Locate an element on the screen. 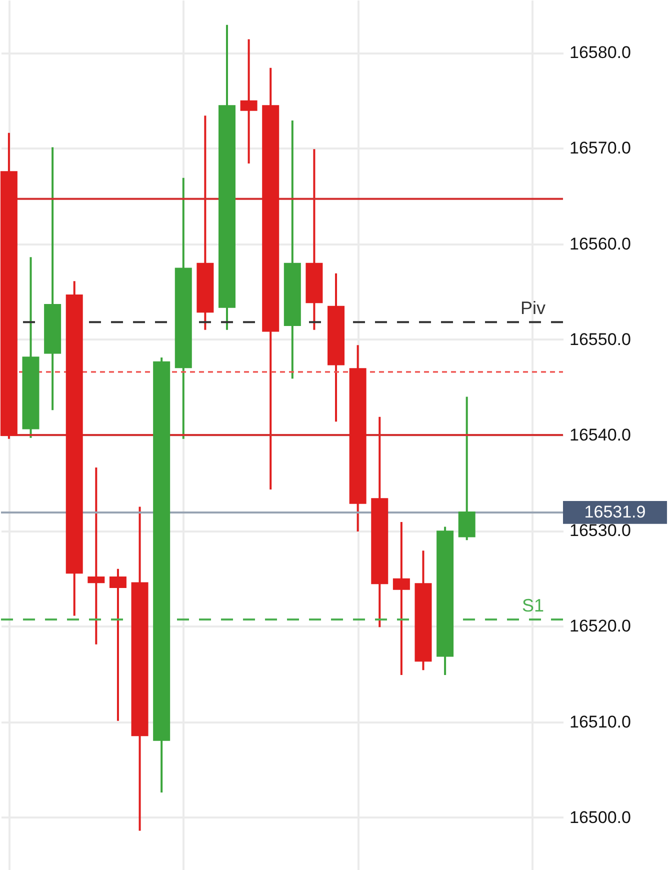  ref-line-label: 16531.9 is located at coordinates (615, 512).